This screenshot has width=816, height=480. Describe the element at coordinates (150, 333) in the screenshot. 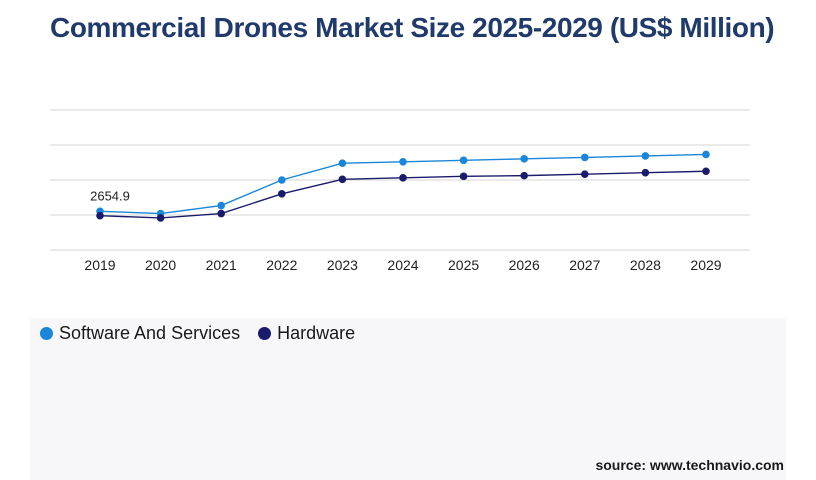

I see `legend-label: Software And Services` at that location.